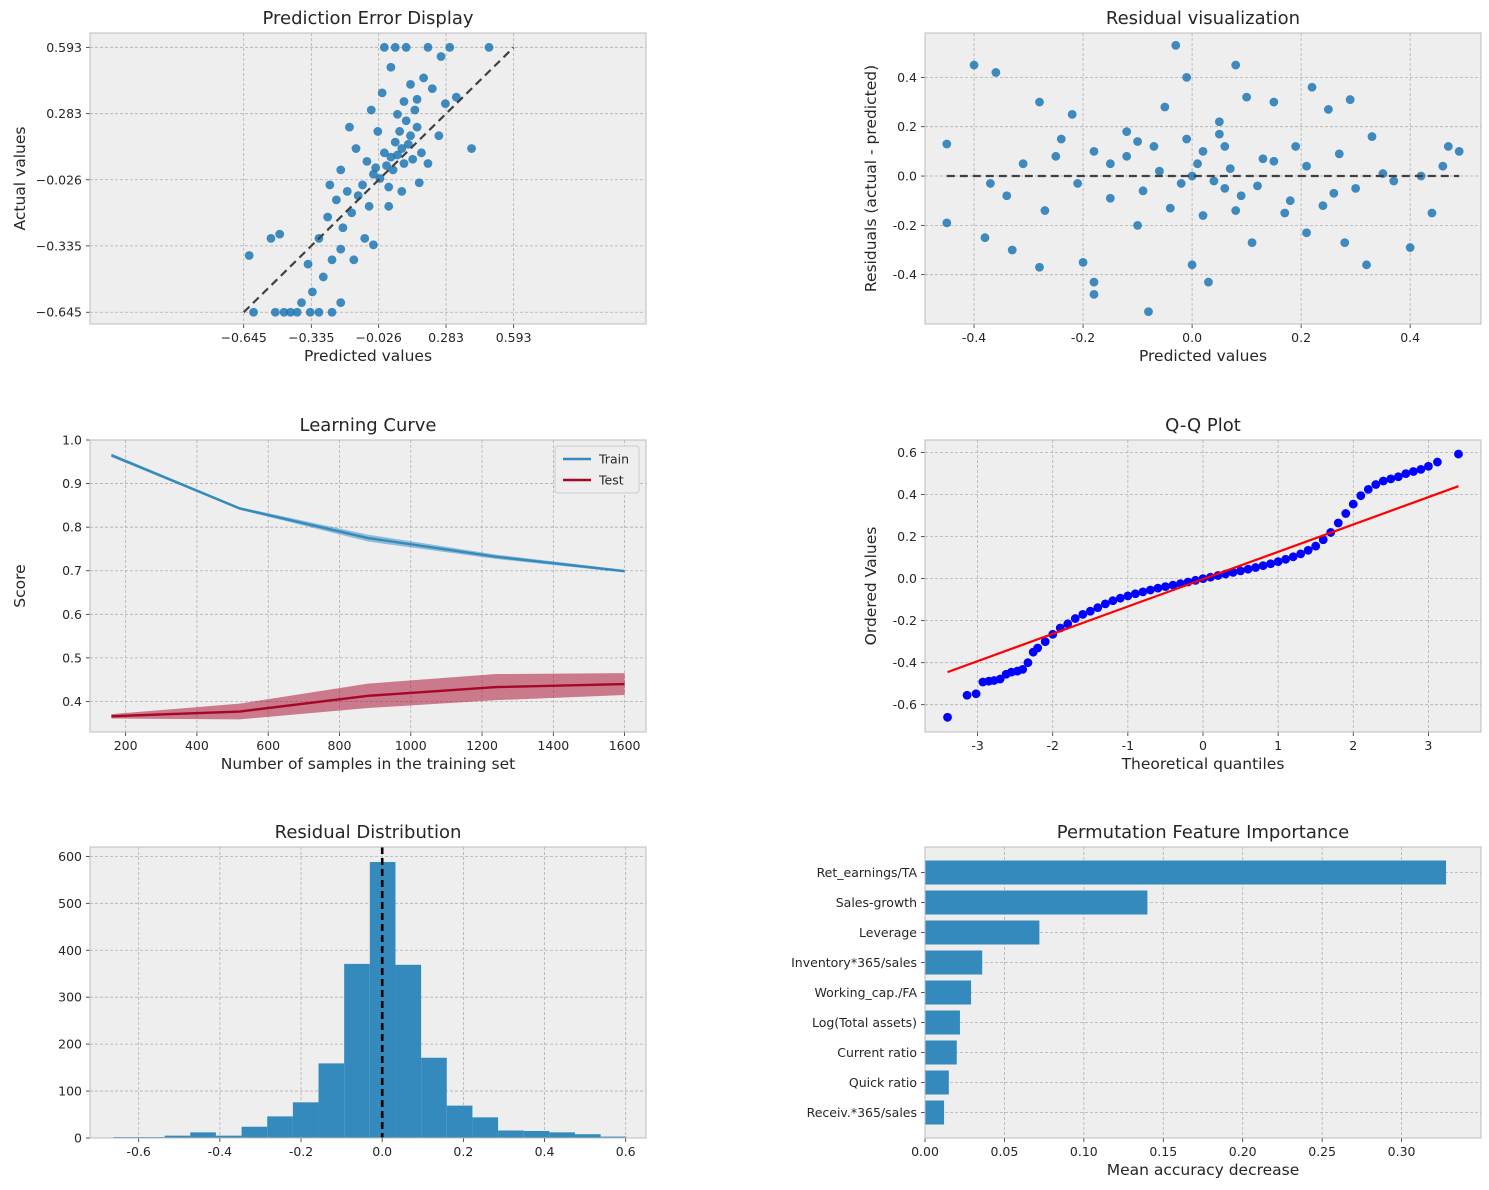 The height and width of the screenshot is (1190, 1489). What do you see at coordinates (70, 997) in the screenshot?
I see `y-tick-label: 300` at bounding box center [70, 997].